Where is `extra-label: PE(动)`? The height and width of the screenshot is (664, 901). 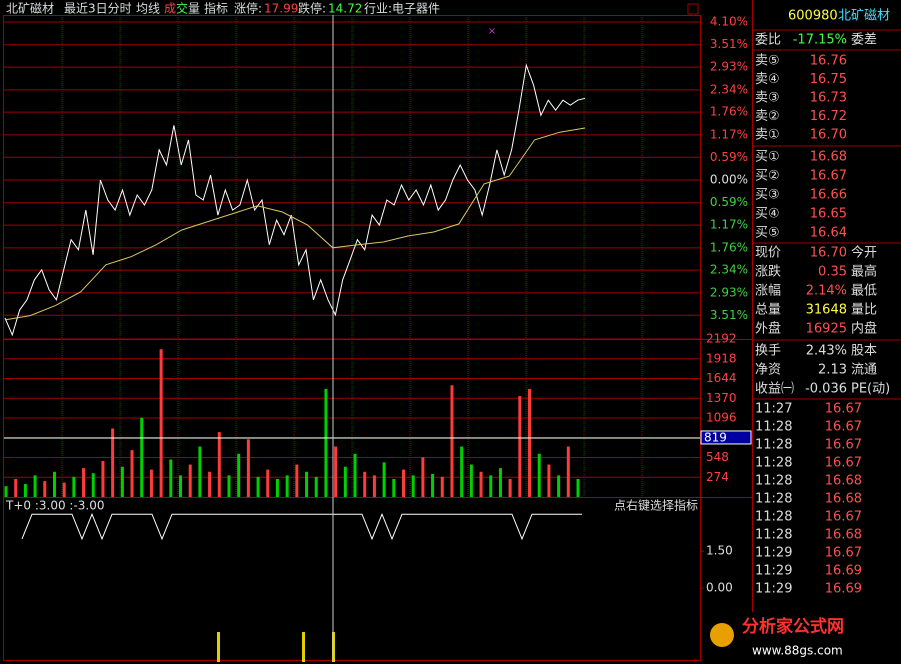 extra-label: PE(动) is located at coordinates (870, 389).